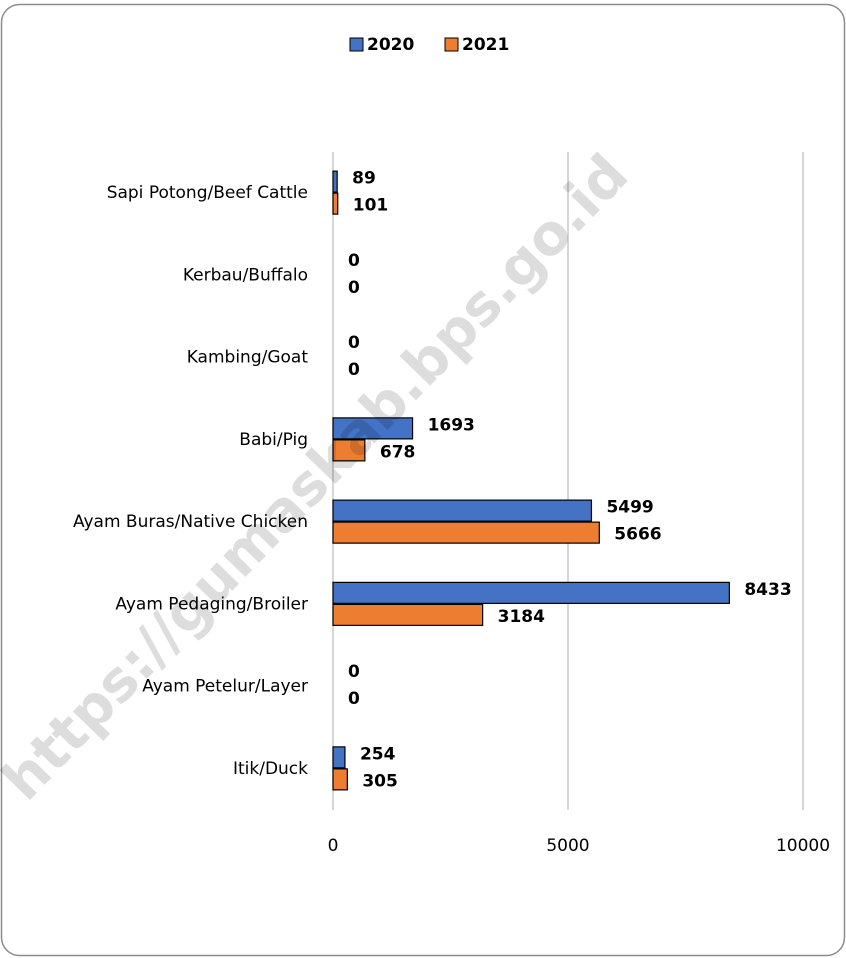  I want to click on value-label: 101, so click(371, 206).